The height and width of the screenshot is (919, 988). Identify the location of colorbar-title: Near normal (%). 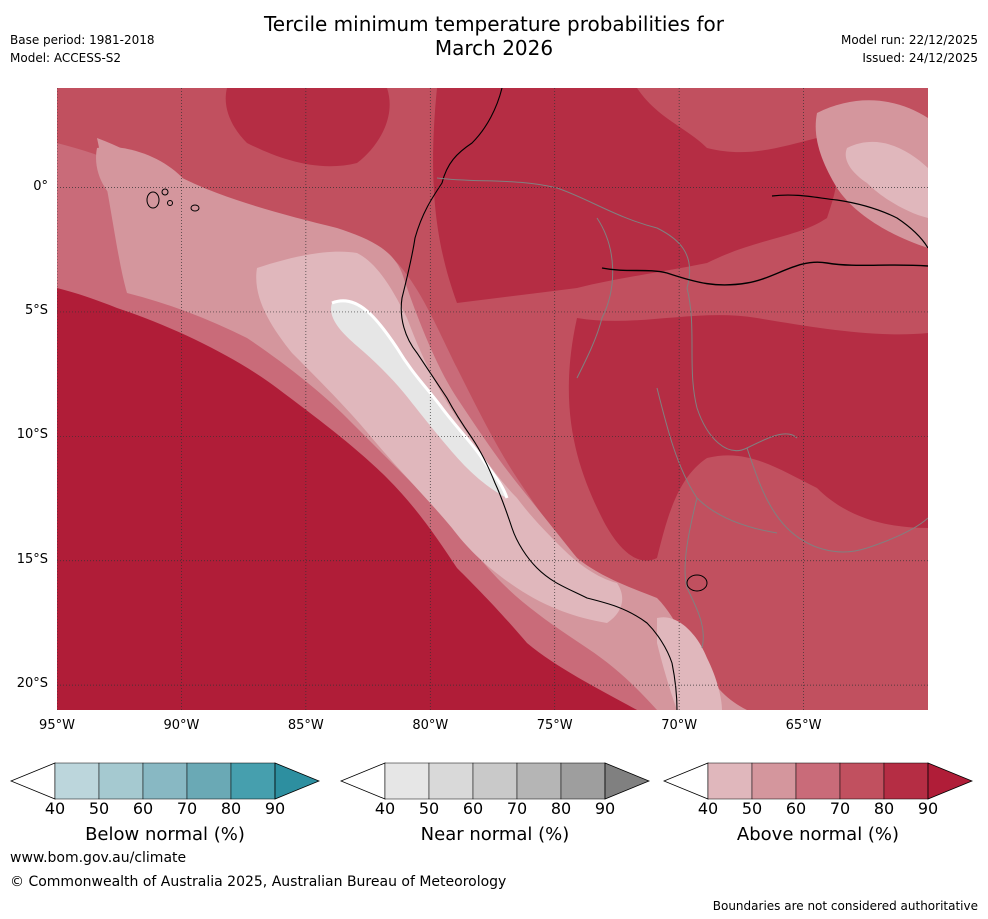
(495, 834).